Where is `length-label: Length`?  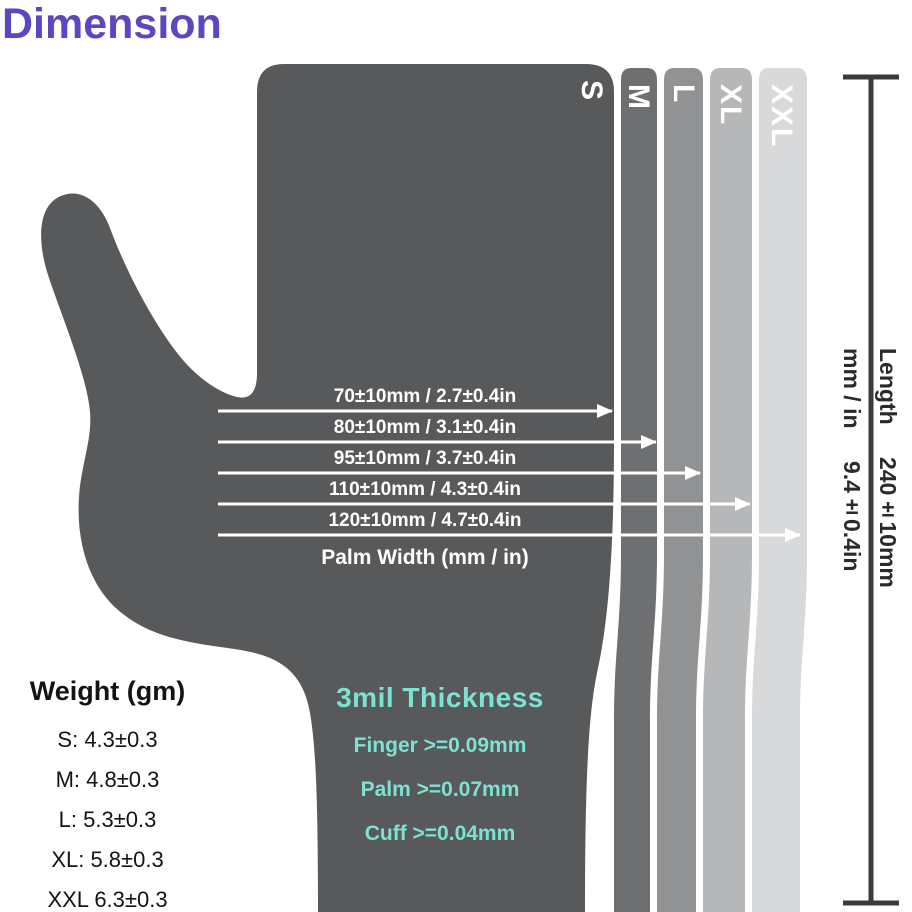 length-label: Length is located at coordinates (888, 386).